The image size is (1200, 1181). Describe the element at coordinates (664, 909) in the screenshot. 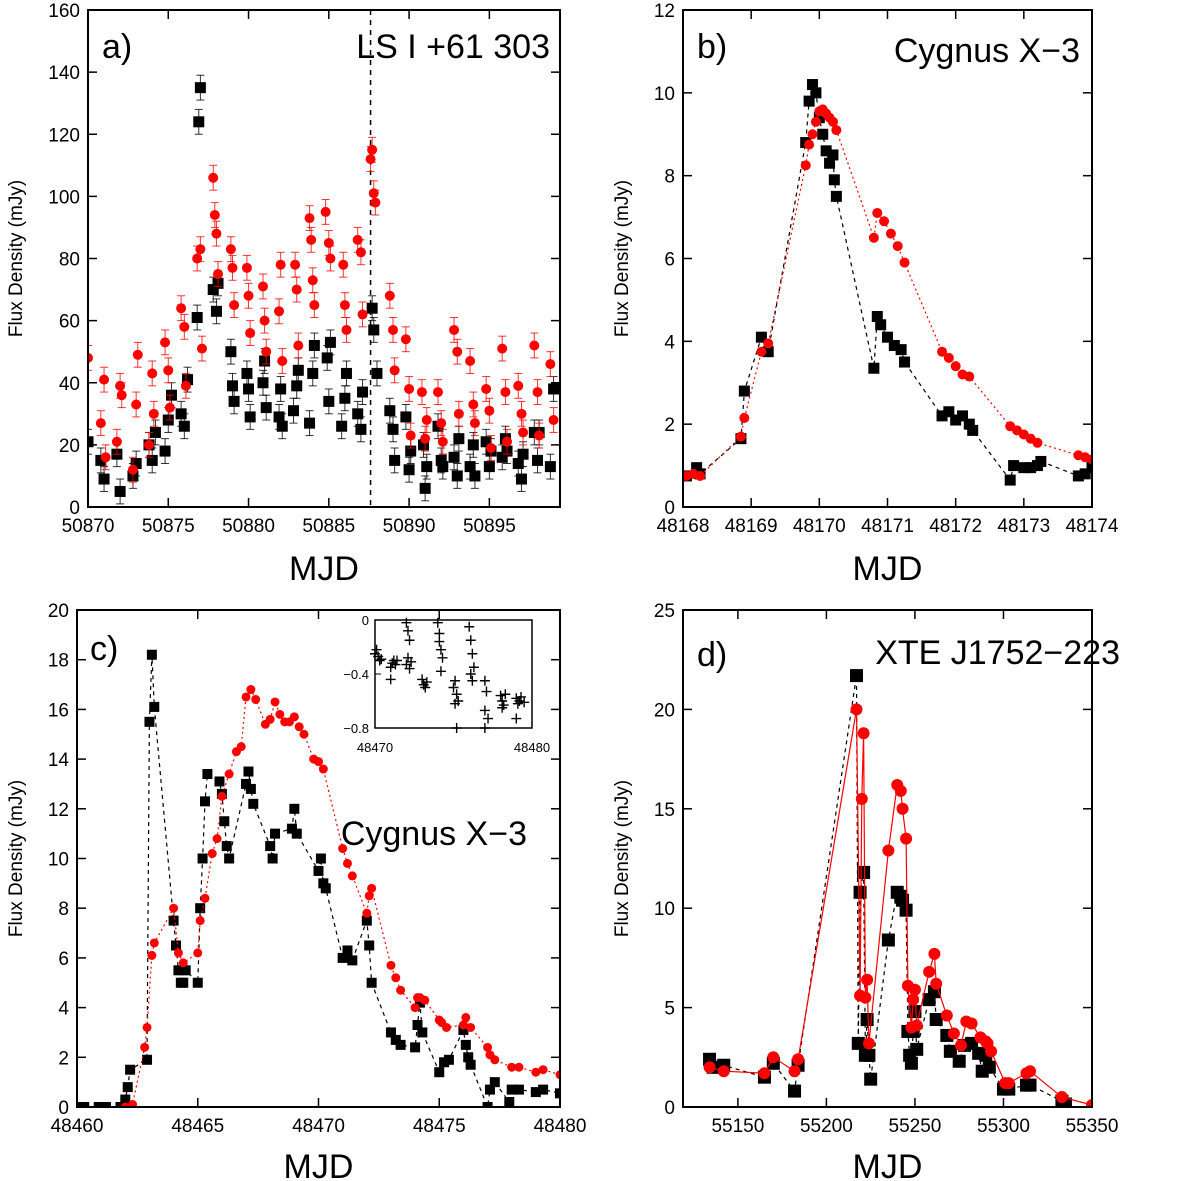

I see `y-tick-label: 10` at that location.